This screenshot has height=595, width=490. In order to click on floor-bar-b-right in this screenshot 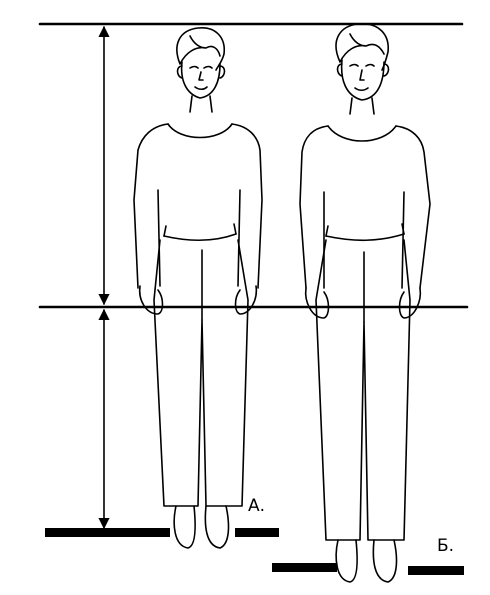, I will do `click(436, 570)`.